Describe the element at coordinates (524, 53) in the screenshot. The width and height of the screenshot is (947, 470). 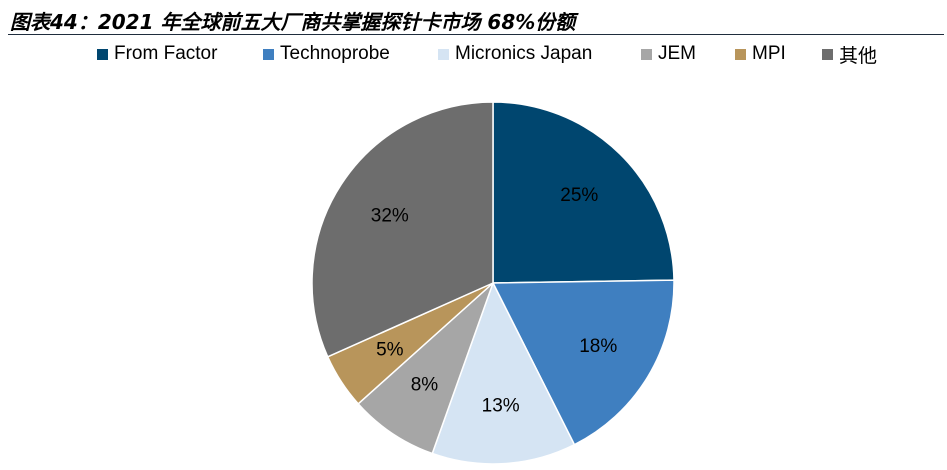
I see `legend-label: Micronics Japan` at that location.